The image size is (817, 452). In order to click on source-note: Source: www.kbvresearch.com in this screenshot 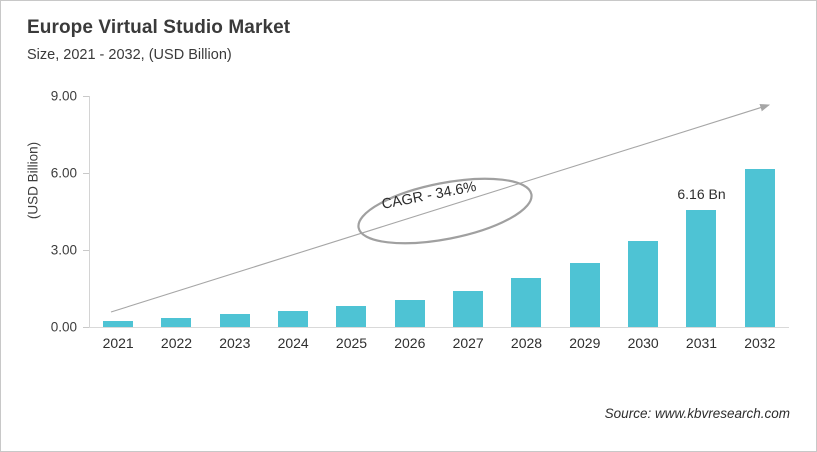, I will do `click(697, 413)`.